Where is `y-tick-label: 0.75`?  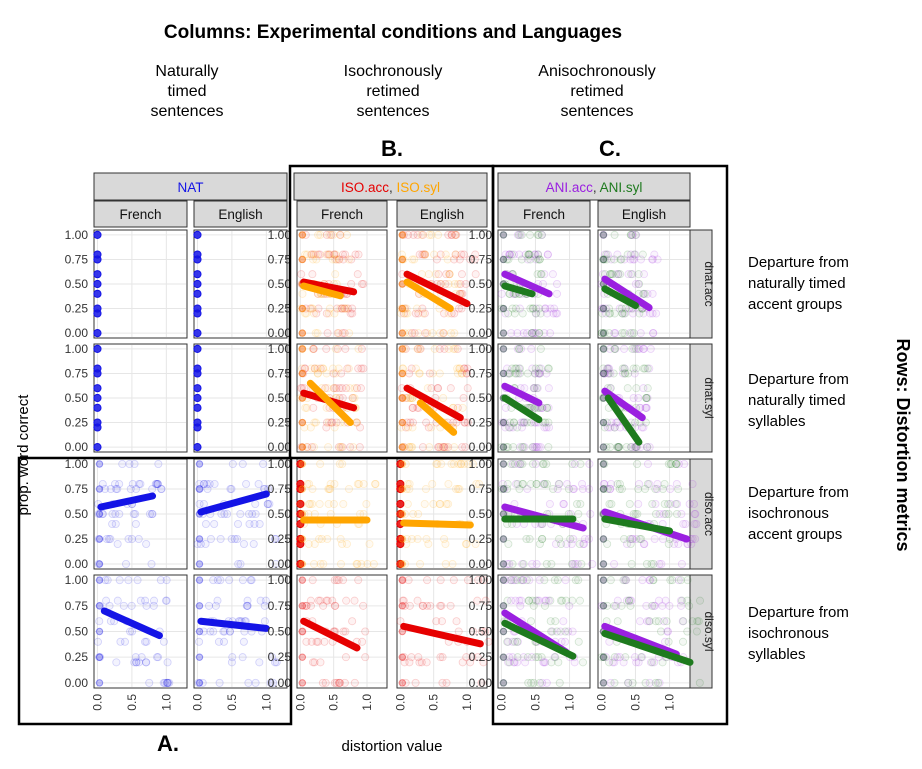
y-tick-label: 0.75 is located at coordinates (77, 606).